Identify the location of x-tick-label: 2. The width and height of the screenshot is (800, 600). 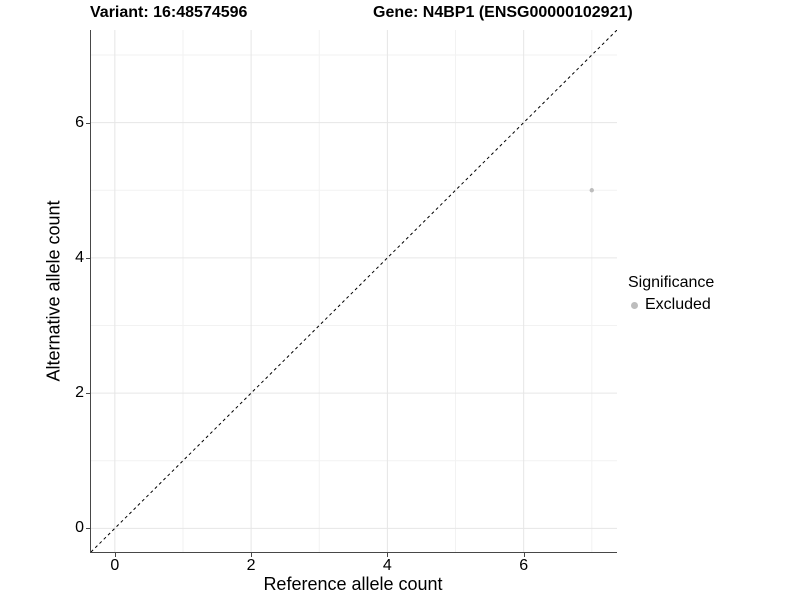
(251, 565).